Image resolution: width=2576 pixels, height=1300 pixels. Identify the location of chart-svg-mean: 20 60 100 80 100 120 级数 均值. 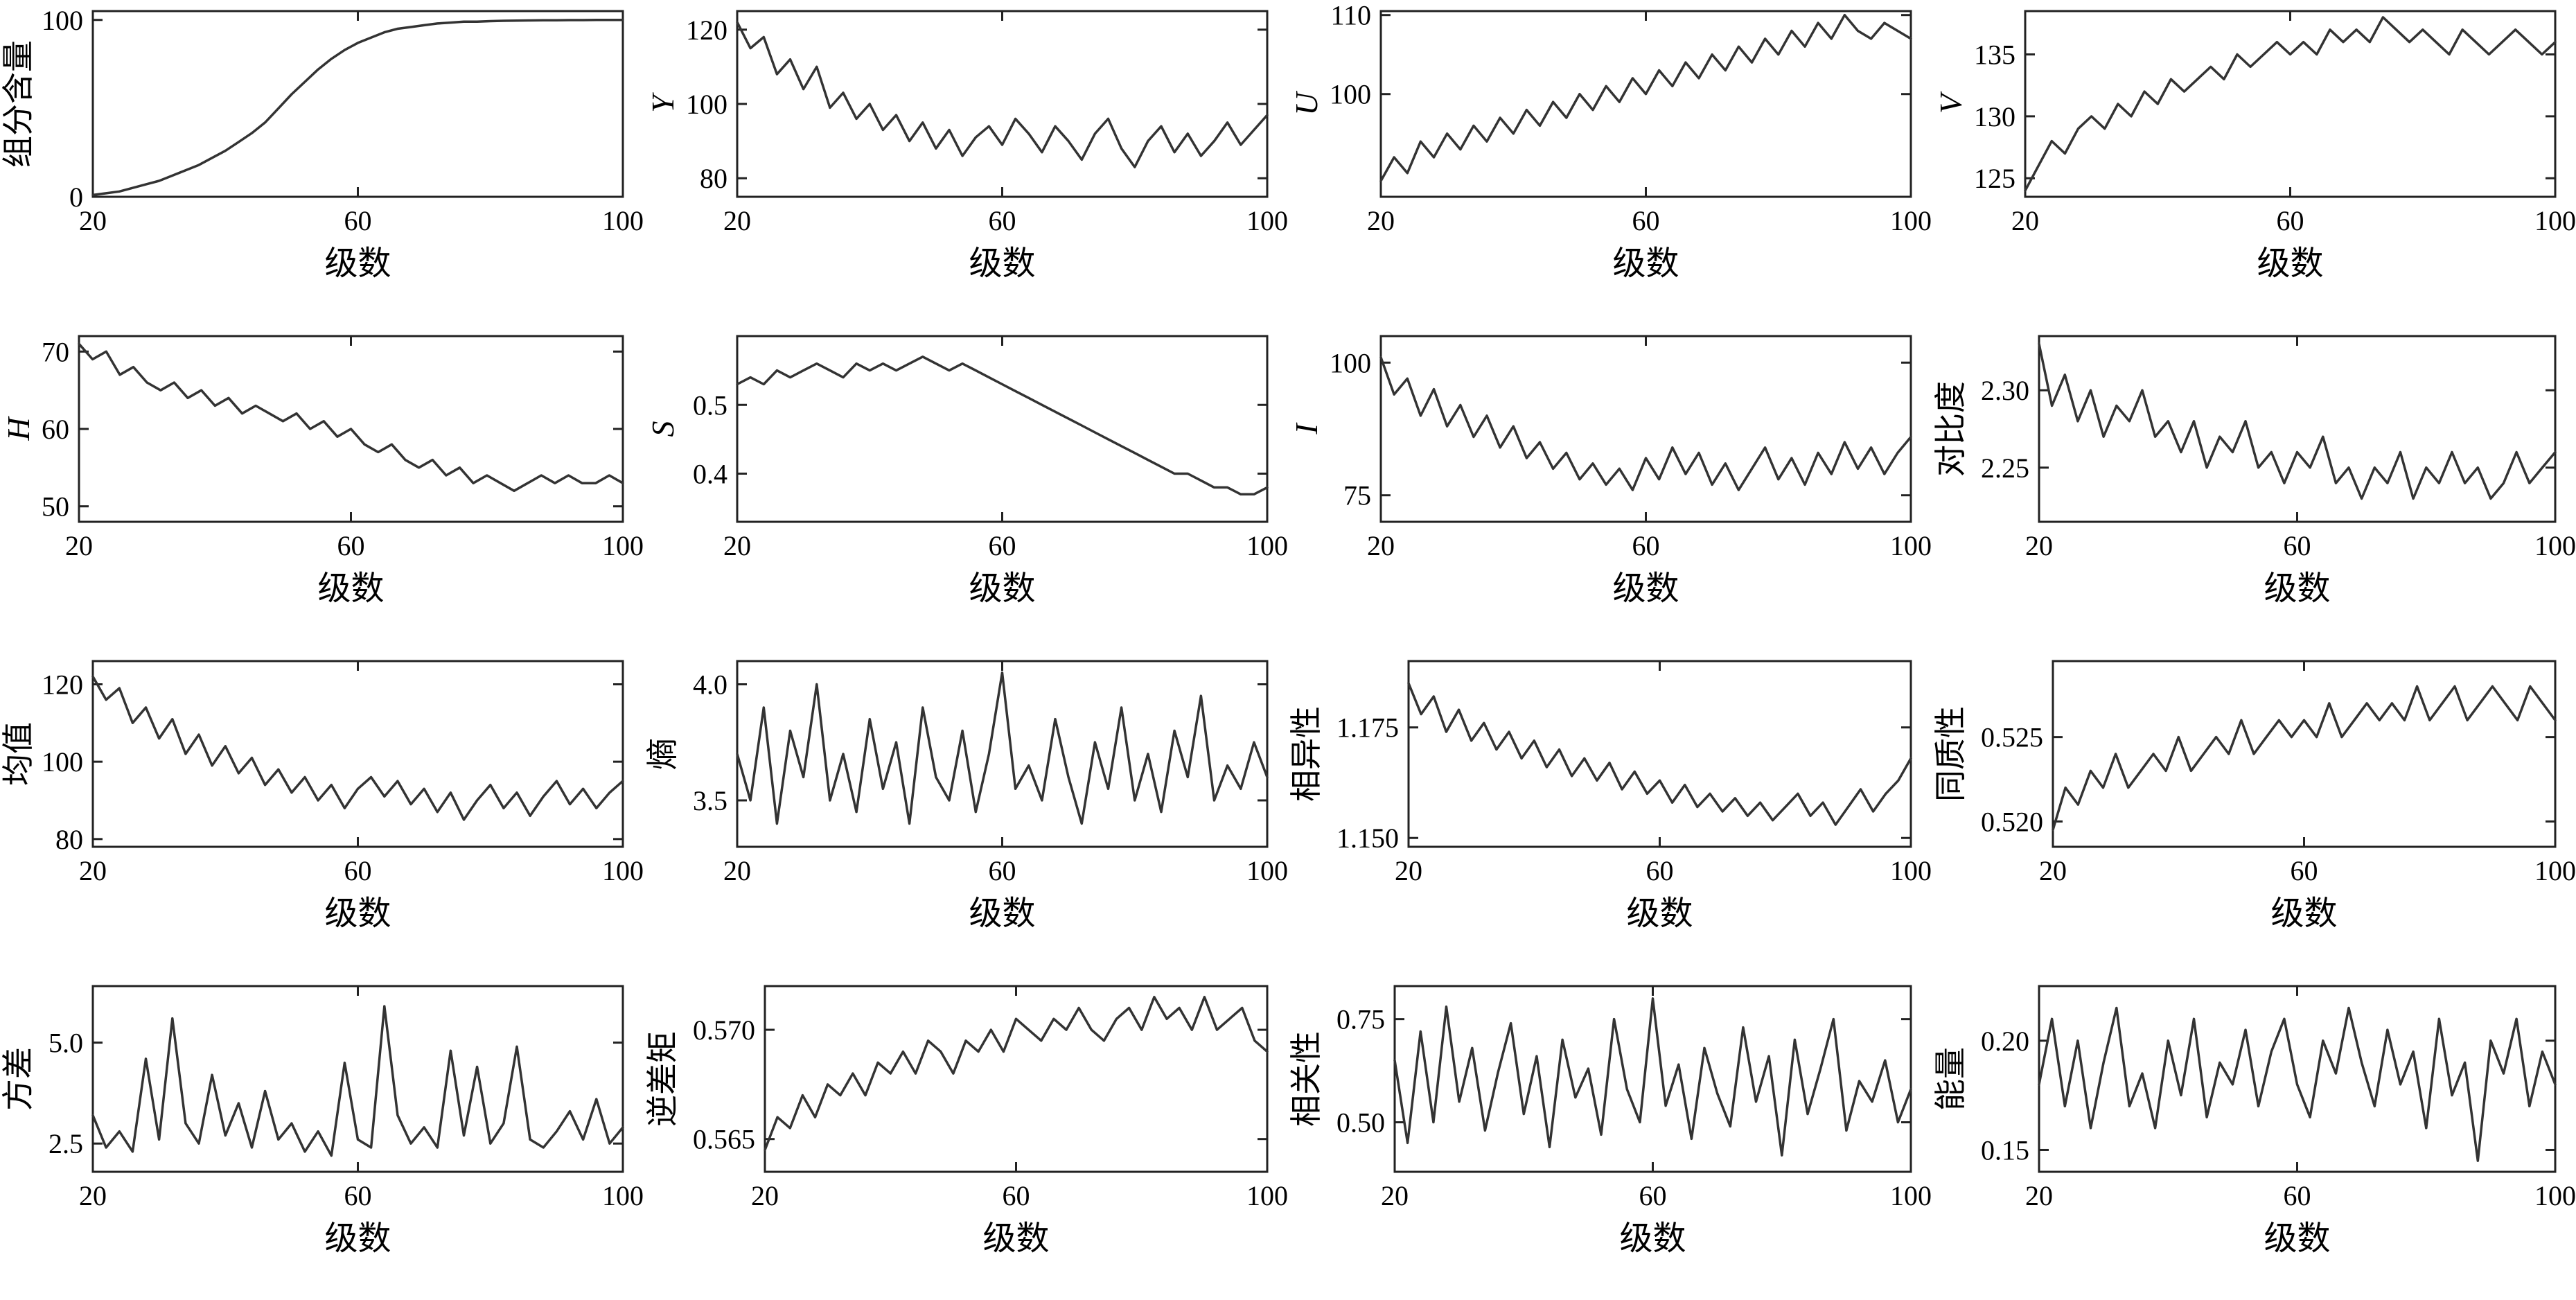
(322, 796).